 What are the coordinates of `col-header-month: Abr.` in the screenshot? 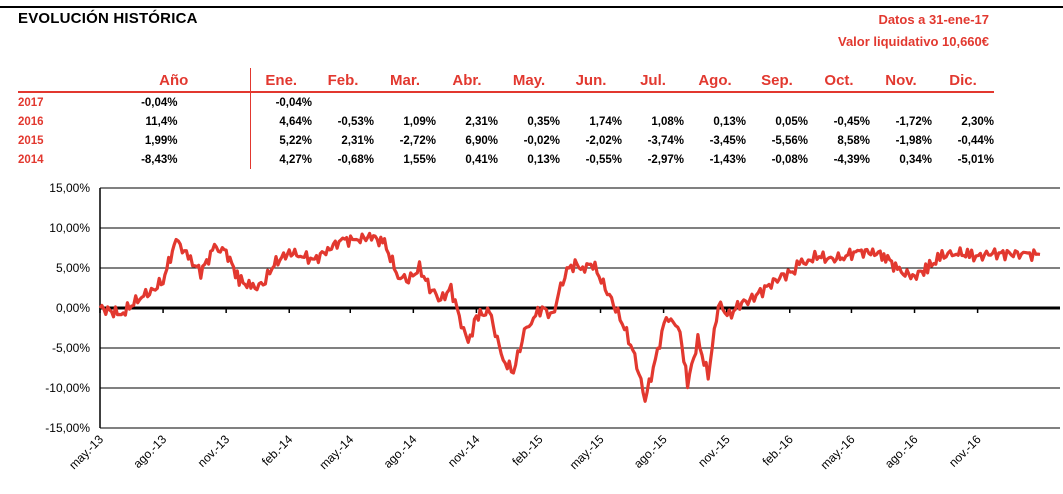 It's located at (467, 80).